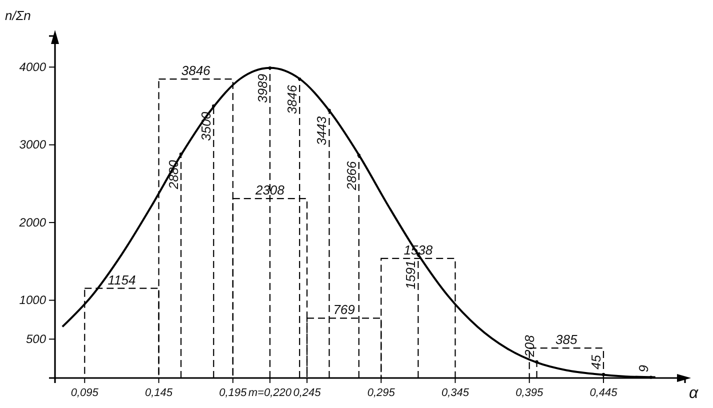 The height and width of the screenshot is (408, 713). What do you see at coordinates (604, 392) in the screenshot?
I see `x-tick-label: 0,445` at bounding box center [604, 392].